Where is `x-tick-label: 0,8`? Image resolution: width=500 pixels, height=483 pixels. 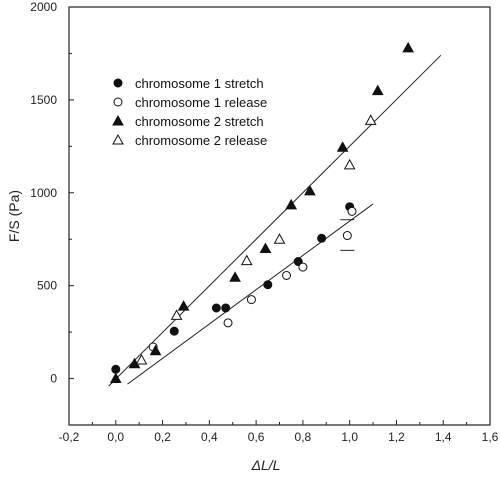
x-tick-label: 0,8 is located at coordinates (303, 437).